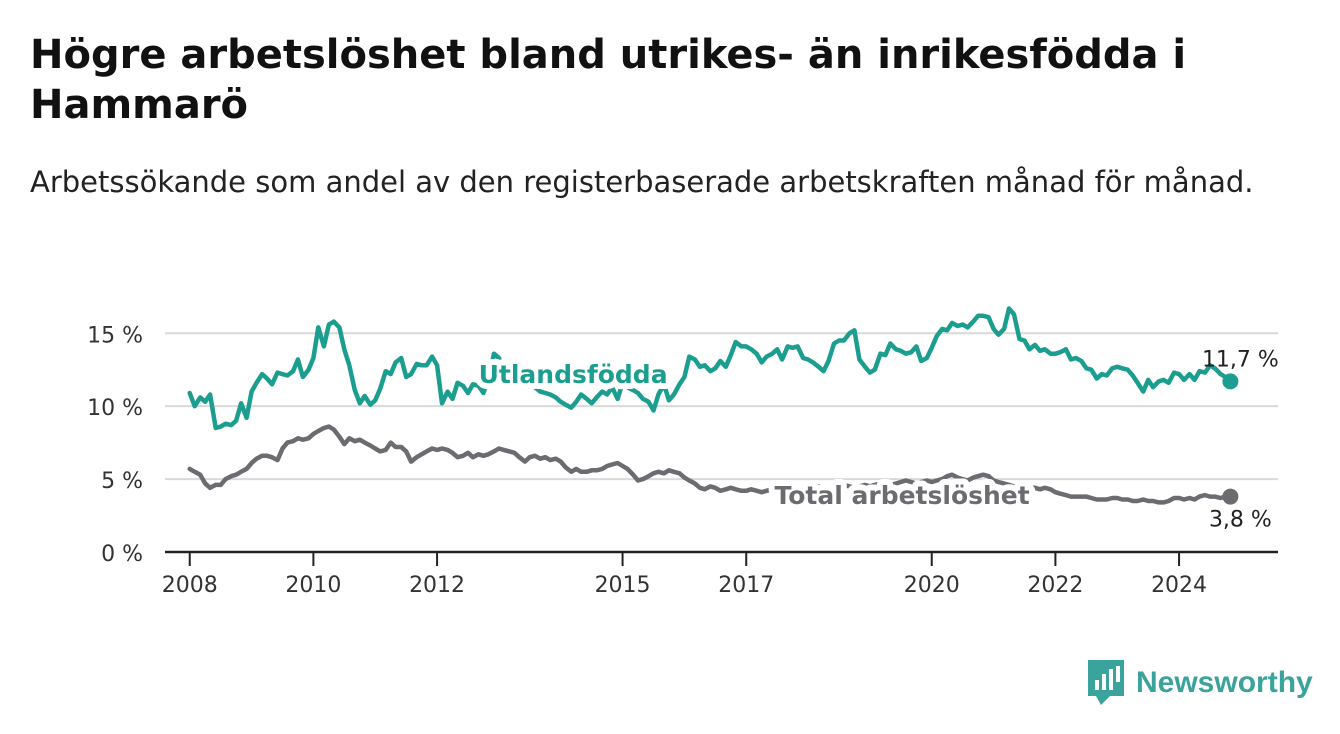  Describe the element at coordinates (122, 554) in the screenshot. I see `y-tick-label: 0 %` at that location.